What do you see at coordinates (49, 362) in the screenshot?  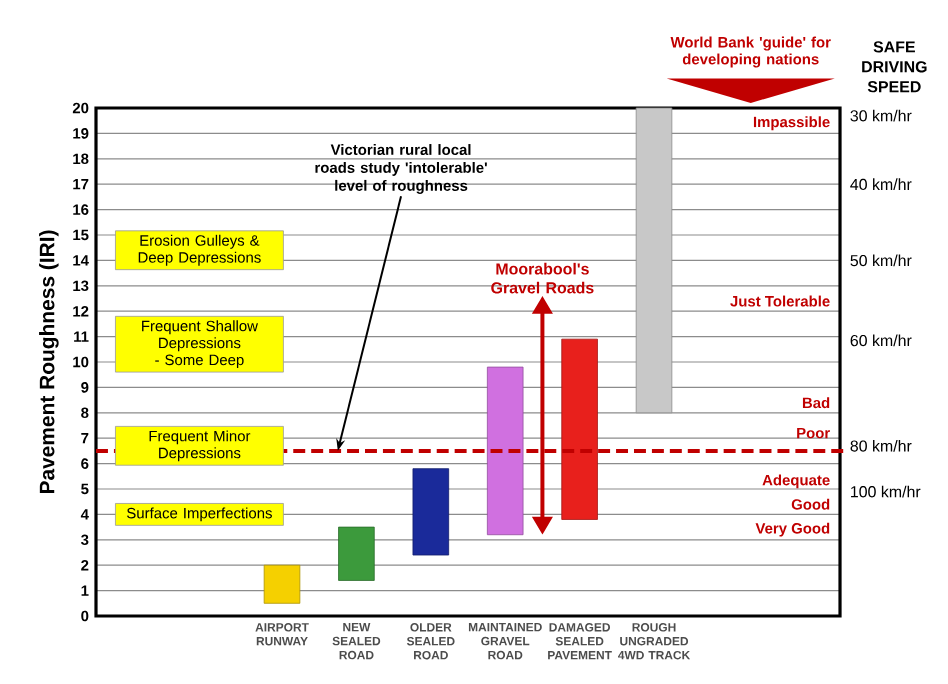 I see `y-axis-title: Pavement Roughness (IRI)` at bounding box center [49, 362].